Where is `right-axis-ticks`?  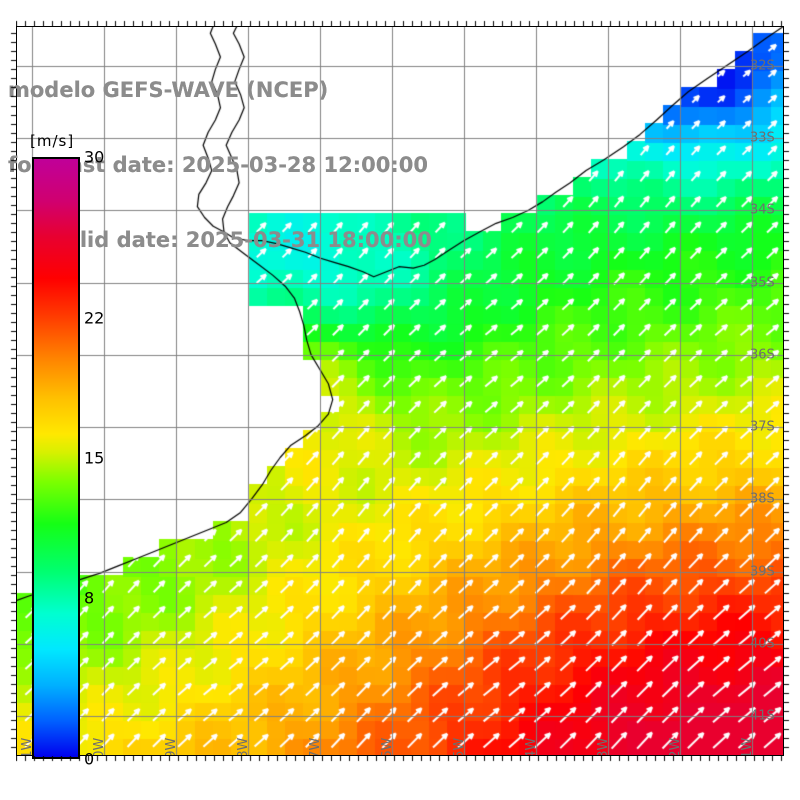 right-axis-ticks is located at coordinates (788, 391).